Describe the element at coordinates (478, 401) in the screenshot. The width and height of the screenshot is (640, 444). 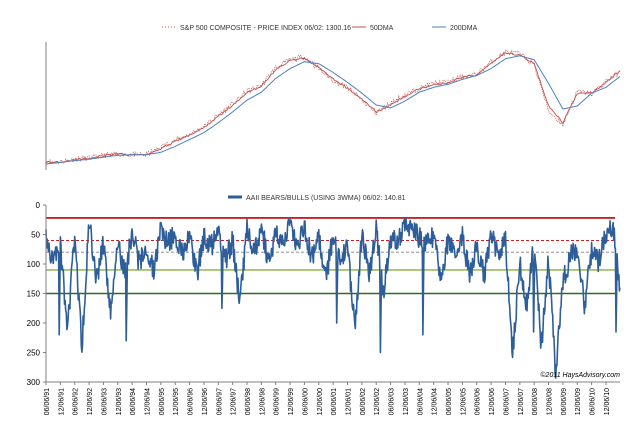
I see `x-tick-label-30: 06/06/06` at that location.